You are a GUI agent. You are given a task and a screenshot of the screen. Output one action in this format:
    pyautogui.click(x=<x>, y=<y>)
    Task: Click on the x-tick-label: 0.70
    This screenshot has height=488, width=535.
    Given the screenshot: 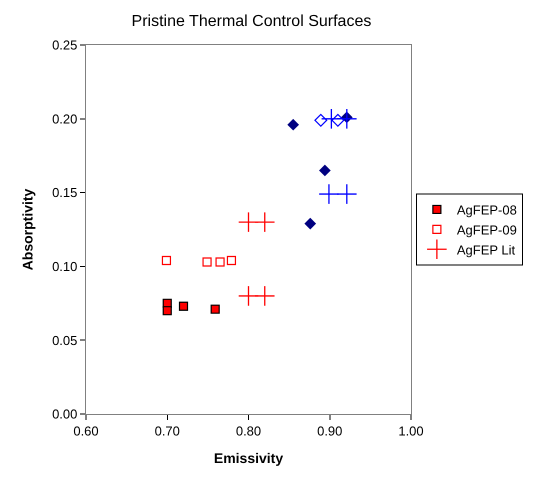 What is the action you would take?
    pyautogui.click(x=167, y=431)
    